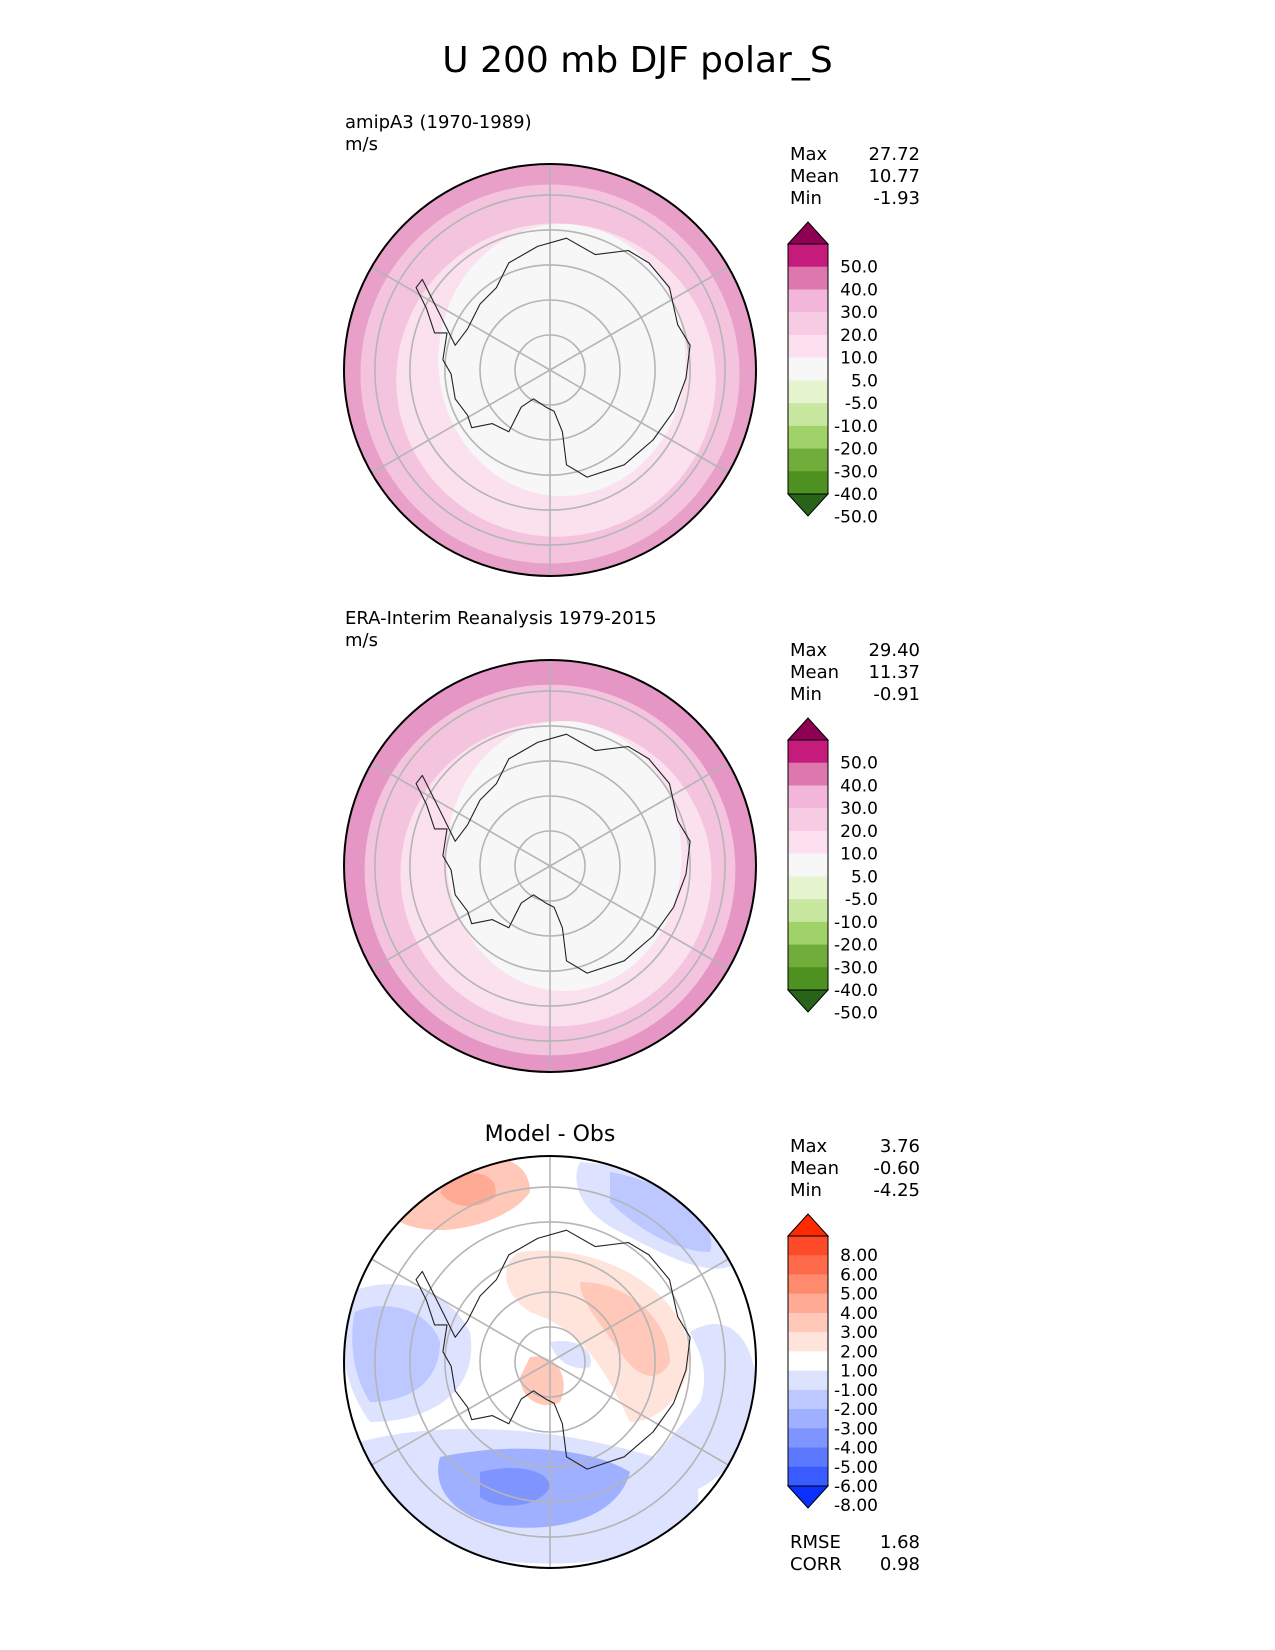 Image resolution: width=1275 pixels, height=1650 pixels. I want to click on panel3-mean-label: Mean, so click(815, 1168).